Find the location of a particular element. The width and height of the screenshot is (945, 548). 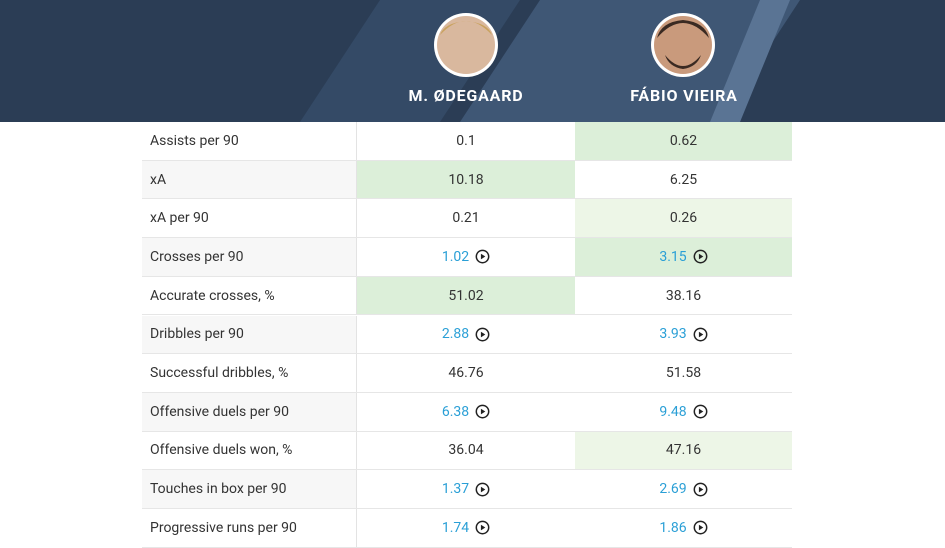

metric-value-cell: 1.37 is located at coordinates (466, 489).